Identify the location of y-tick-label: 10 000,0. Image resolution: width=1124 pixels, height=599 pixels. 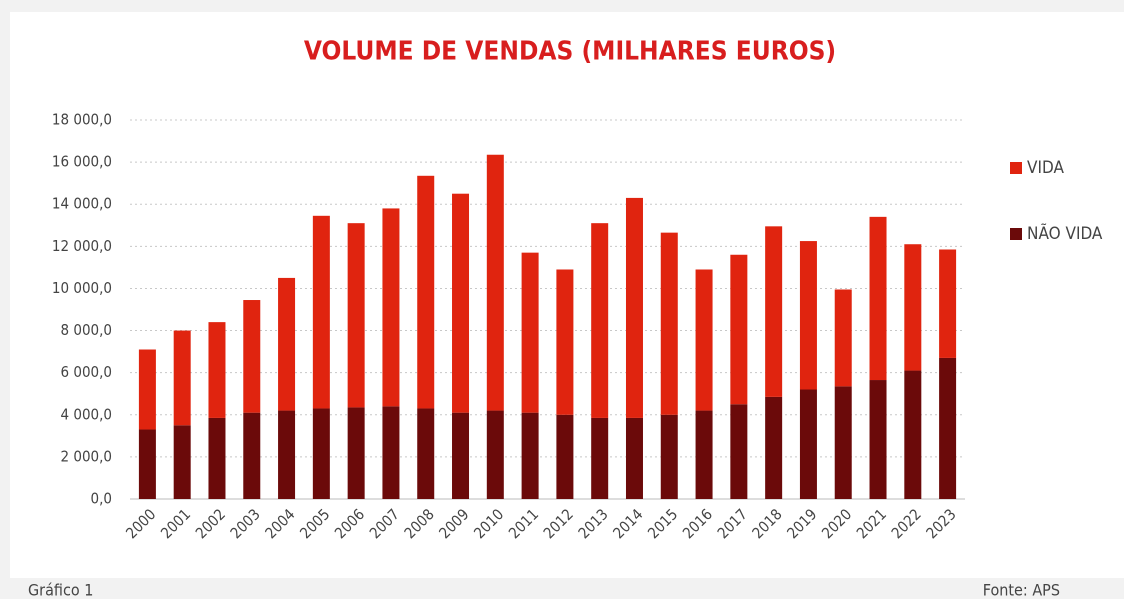
(82, 288).